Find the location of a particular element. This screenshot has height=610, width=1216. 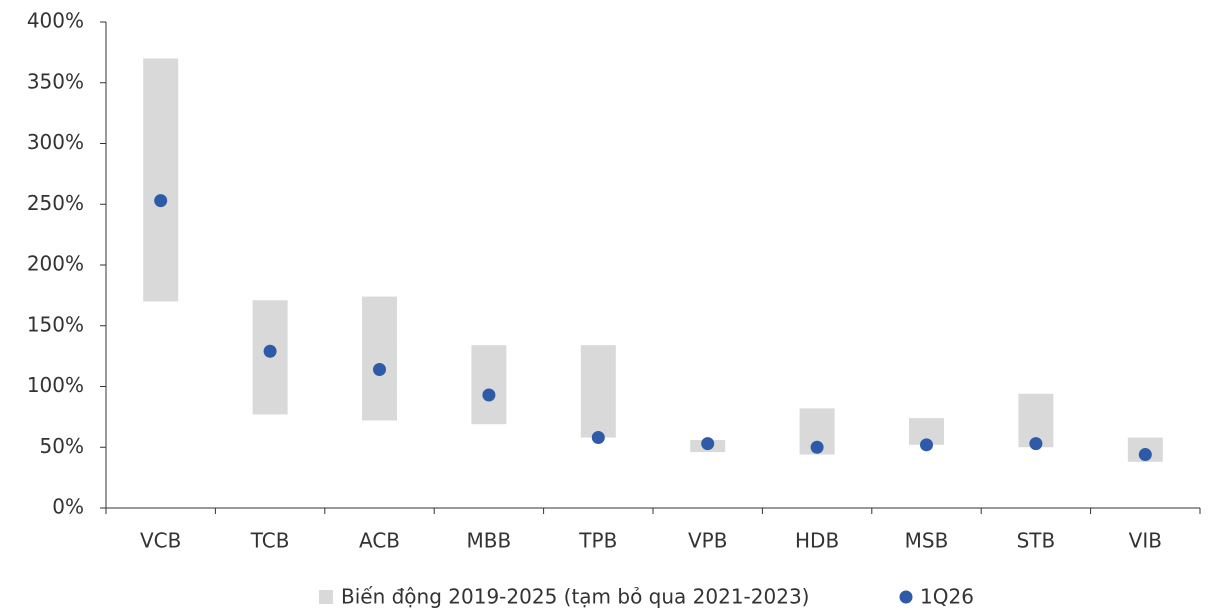

y-tick-label: 0% is located at coordinates (68, 507).